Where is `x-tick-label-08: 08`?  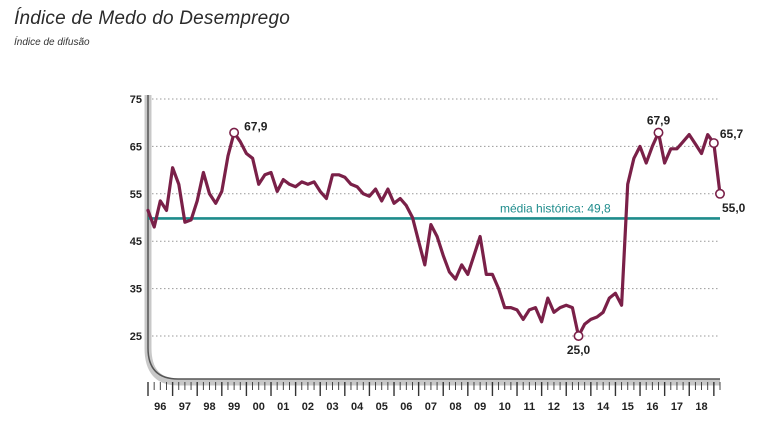
x-tick-label-08: 08 is located at coordinates (455, 407).